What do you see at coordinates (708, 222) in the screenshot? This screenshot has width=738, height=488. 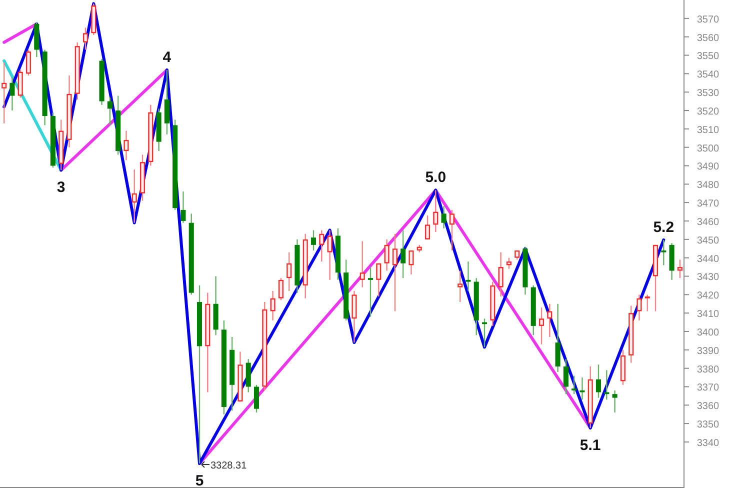 I see `y-tick-label: 3460` at bounding box center [708, 222].